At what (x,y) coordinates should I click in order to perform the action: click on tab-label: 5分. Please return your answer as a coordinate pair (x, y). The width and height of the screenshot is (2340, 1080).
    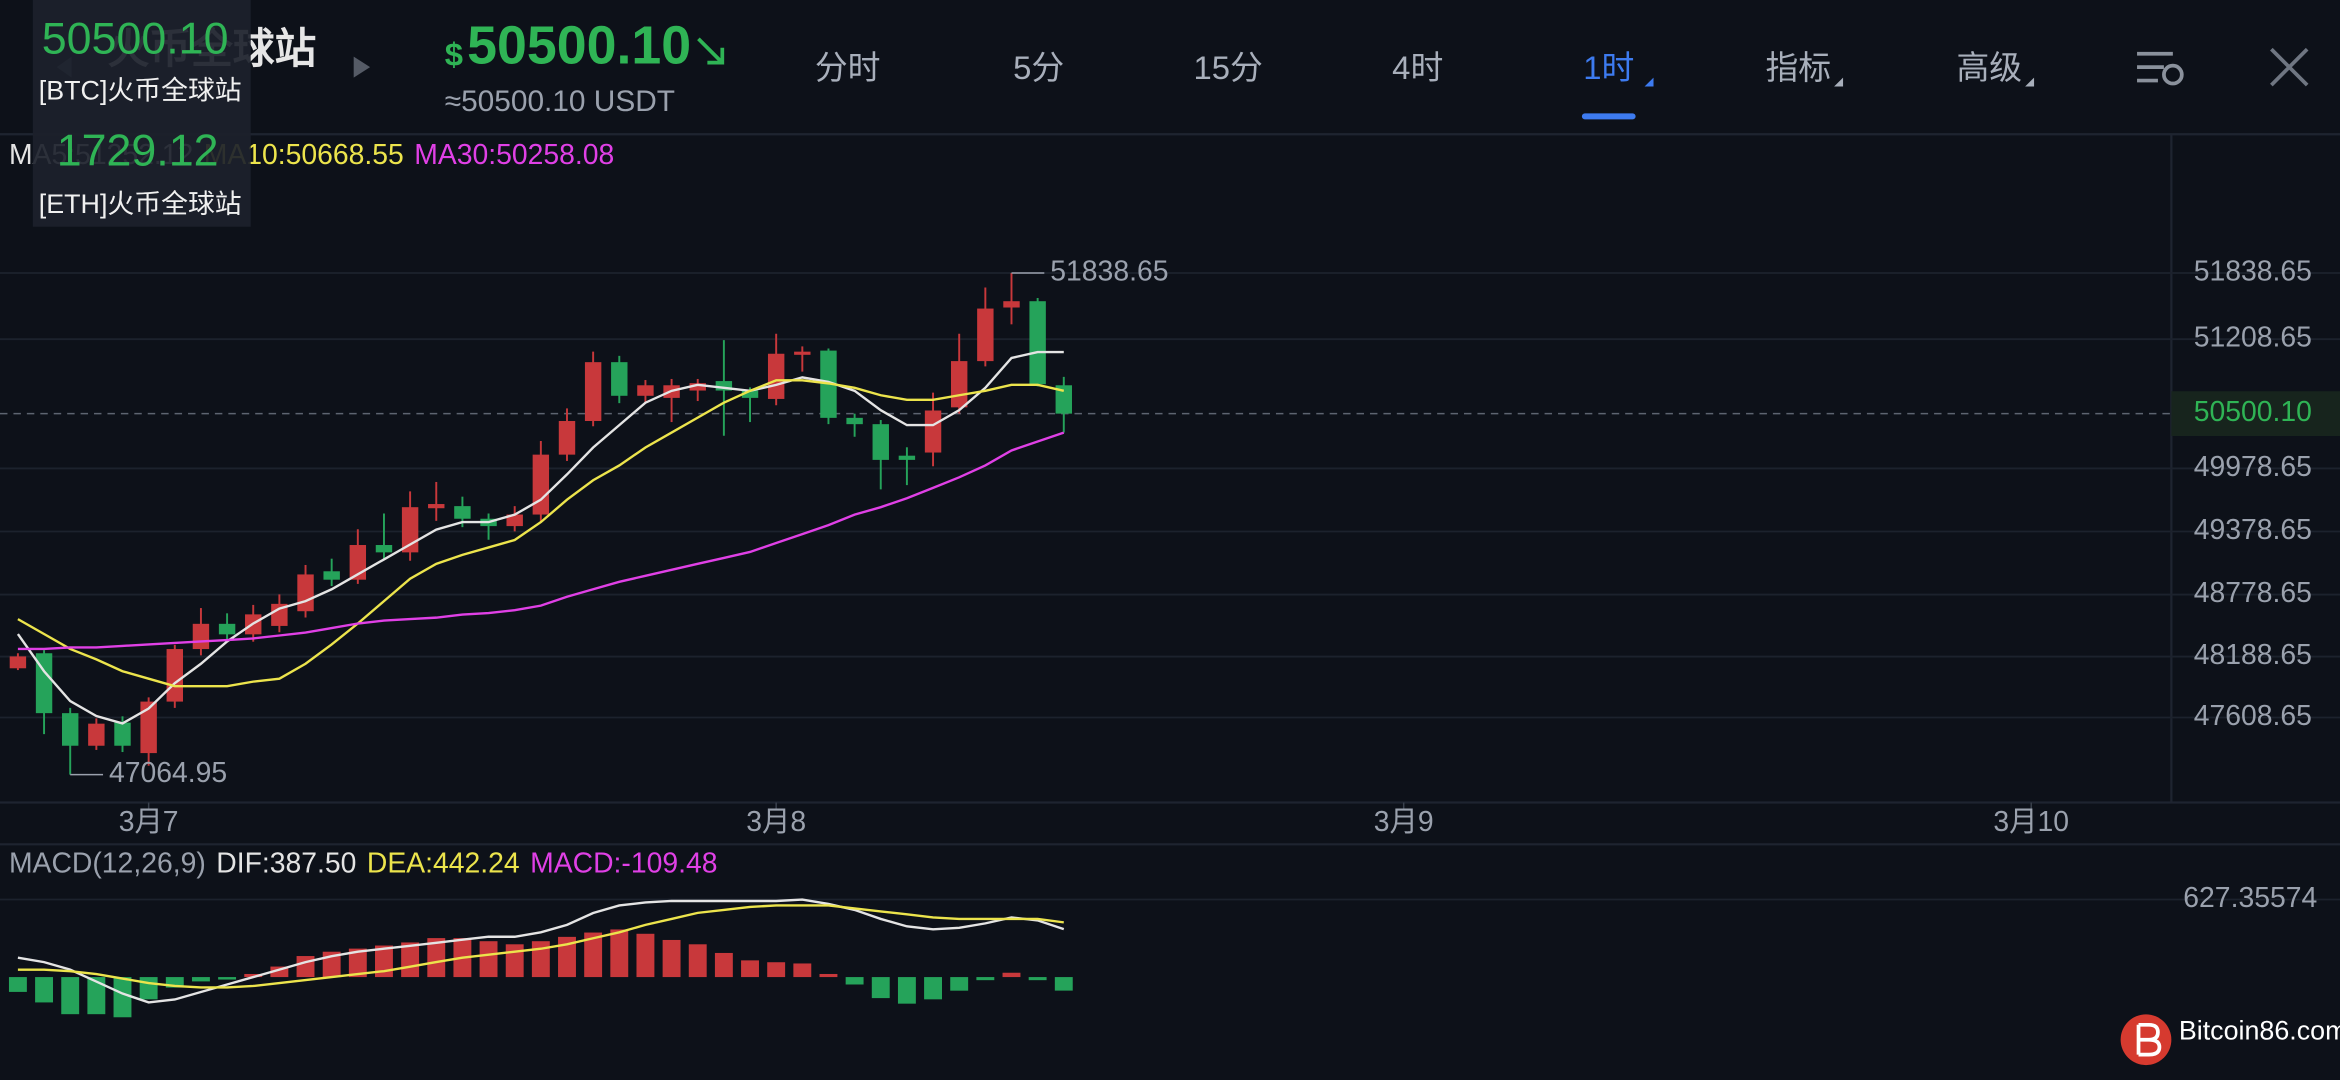
    Looking at the image, I should click on (1038, 67).